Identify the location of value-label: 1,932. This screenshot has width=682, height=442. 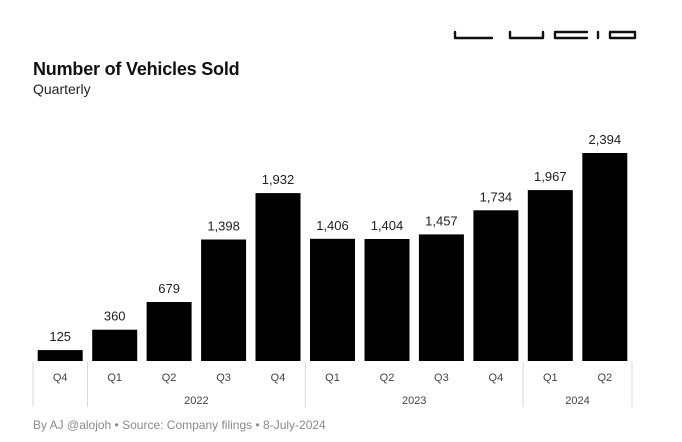
(278, 179).